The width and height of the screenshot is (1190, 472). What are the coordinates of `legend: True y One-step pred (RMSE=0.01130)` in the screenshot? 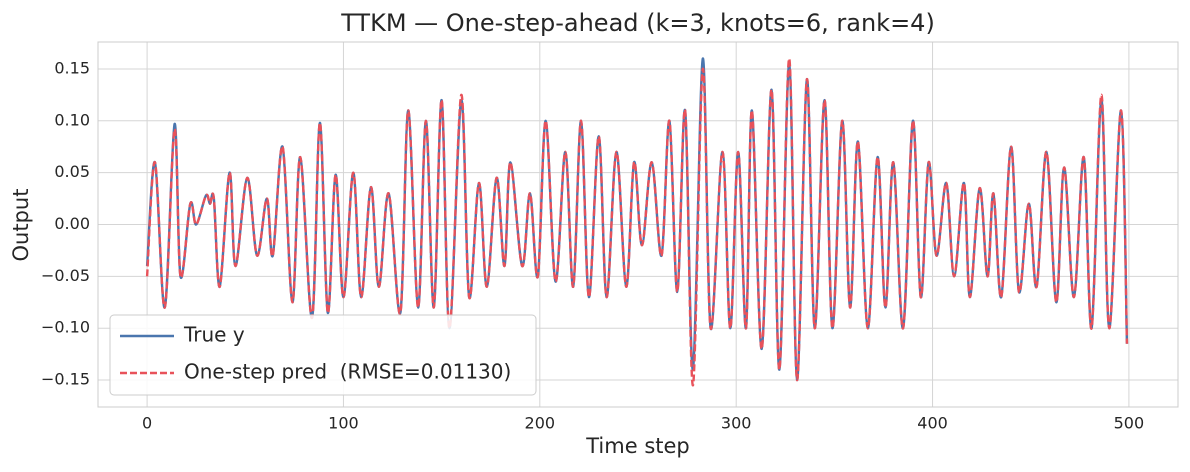 It's located at (323, 355).